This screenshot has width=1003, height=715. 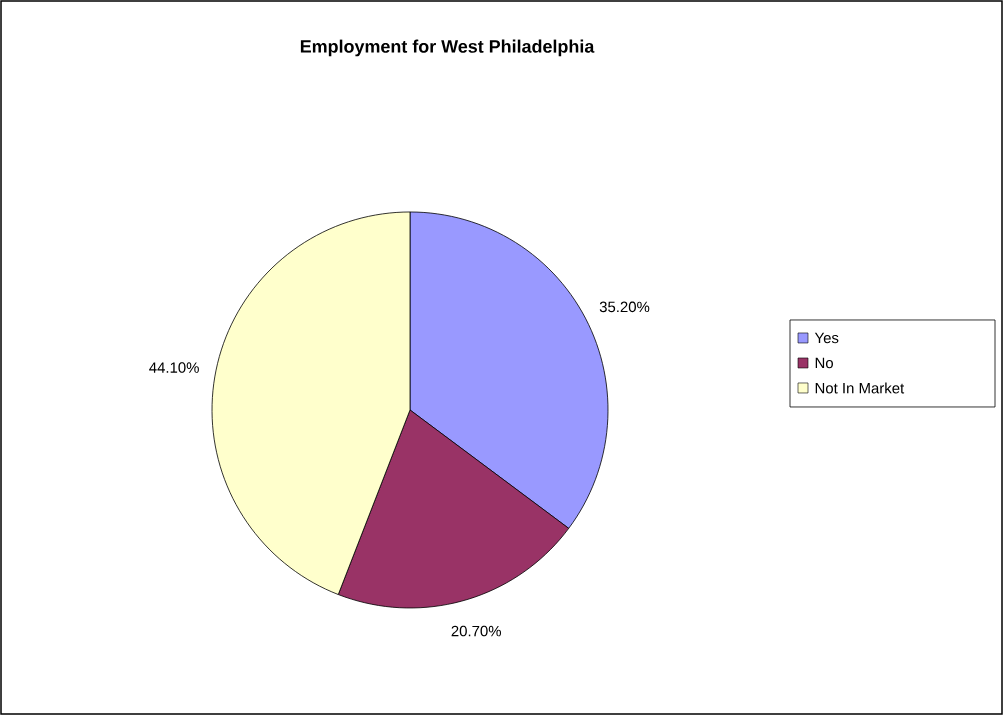 I want to click on data-label: 44.10%, so click(x=174, y=367).